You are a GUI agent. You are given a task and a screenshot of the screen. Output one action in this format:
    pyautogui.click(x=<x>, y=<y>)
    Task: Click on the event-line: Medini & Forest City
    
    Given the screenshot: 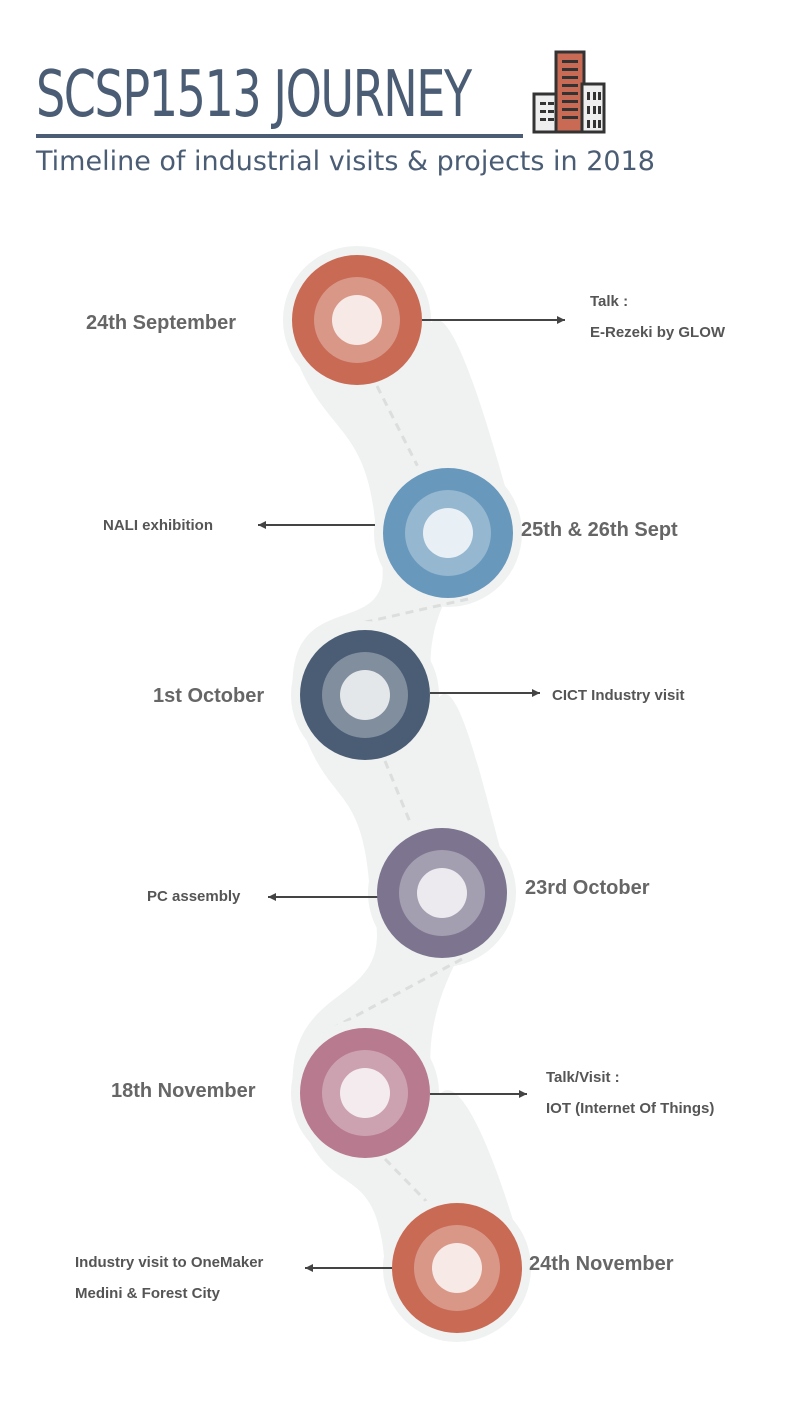 What is the action you would take?
    pyautogui.click(x=148, y=1293)
    